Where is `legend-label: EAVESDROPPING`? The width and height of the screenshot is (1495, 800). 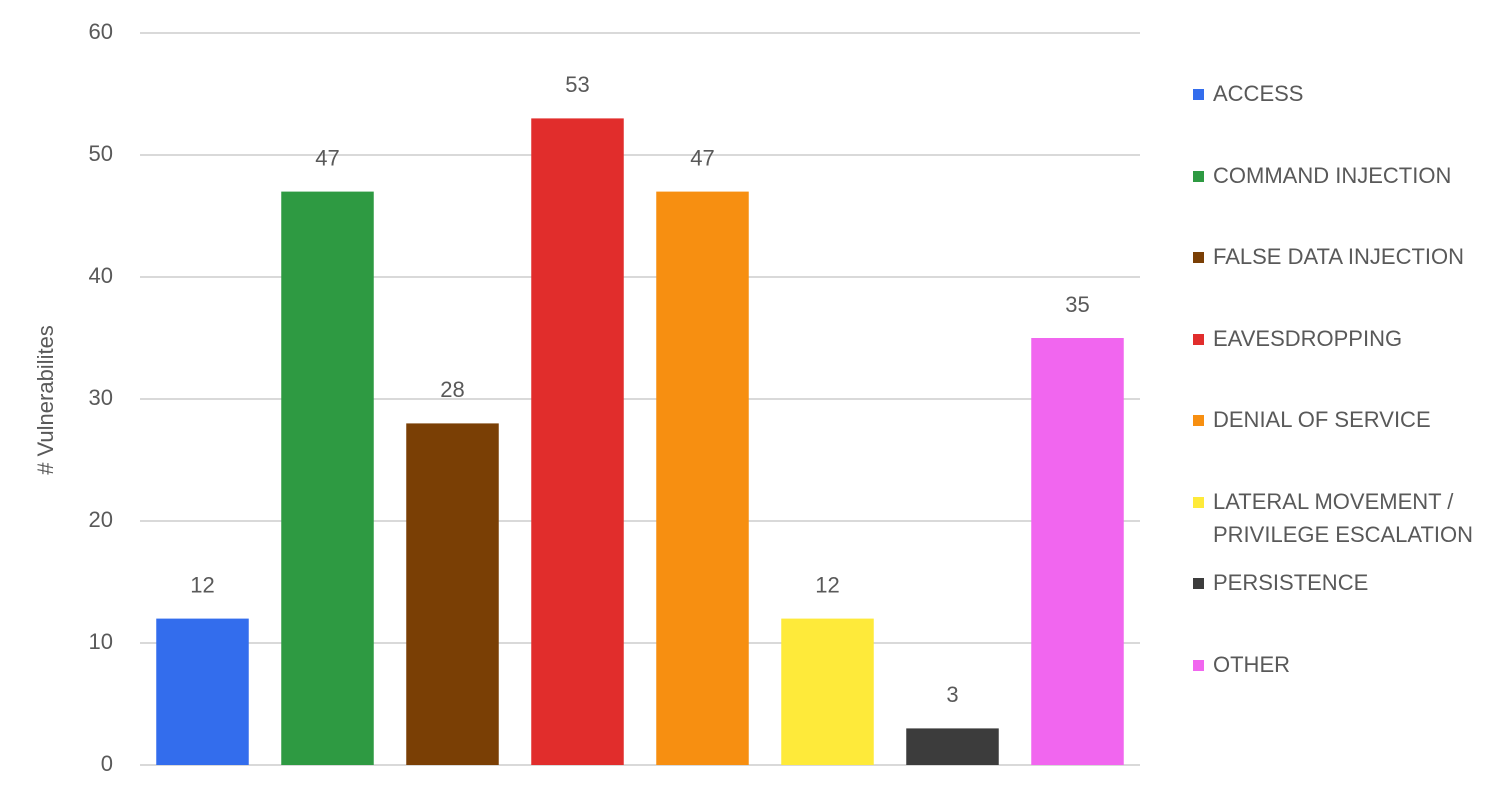
legend-label: EAVESDROPPING is located at coordinates (1308, 338).